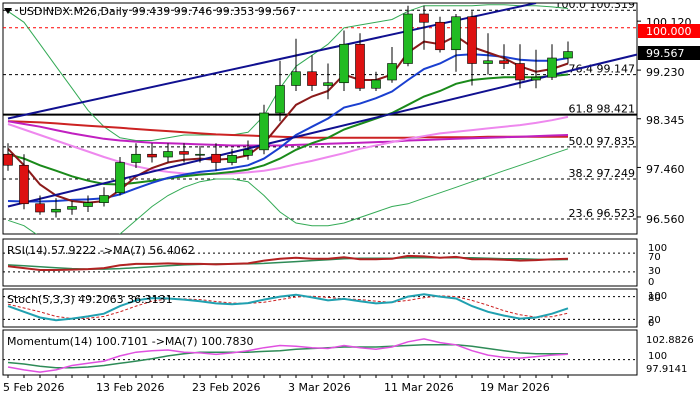  I want to click on down-triangle-icon, so click(8, 11).